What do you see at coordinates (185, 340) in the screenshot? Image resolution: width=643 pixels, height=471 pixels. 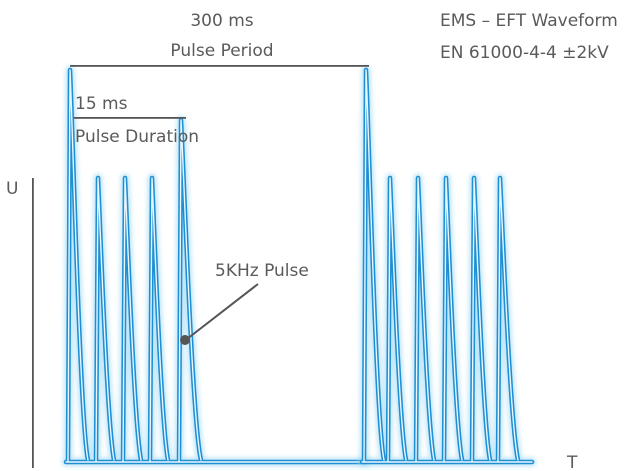 I see `pulse-callout-dot` at bounding box center [185, 340].